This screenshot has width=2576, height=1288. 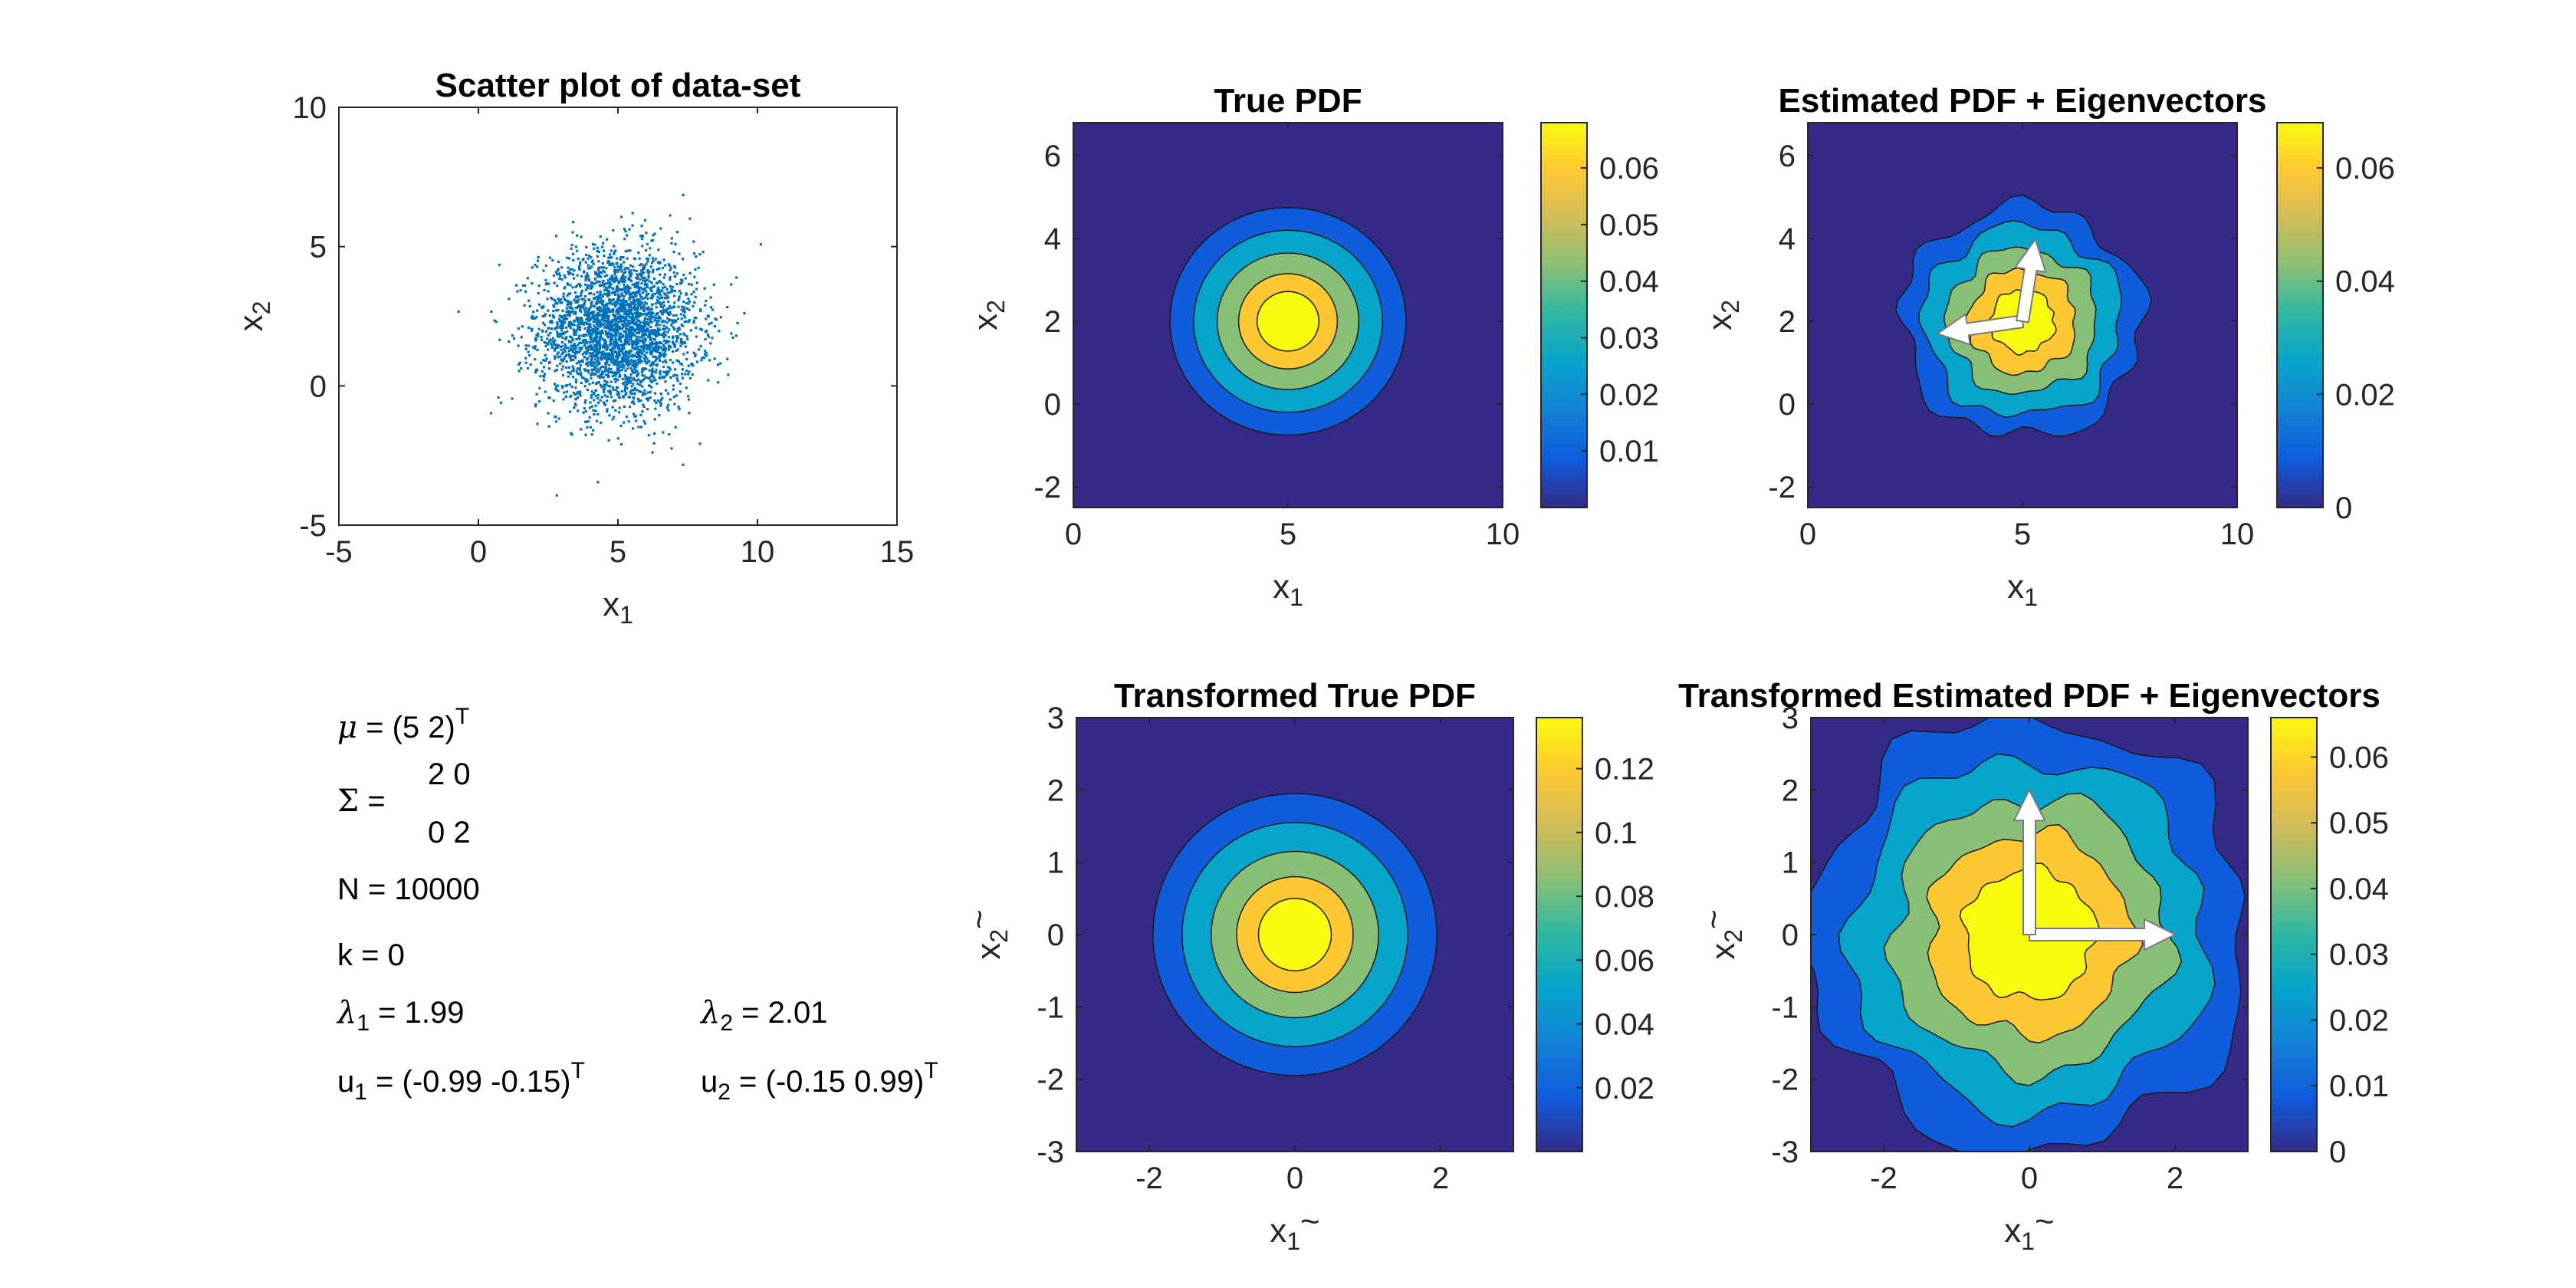 What do you see at coordinates (1288, 534) in the screenshot?
I see `x-tick-label: 5` at bounding box center [1288, 534].